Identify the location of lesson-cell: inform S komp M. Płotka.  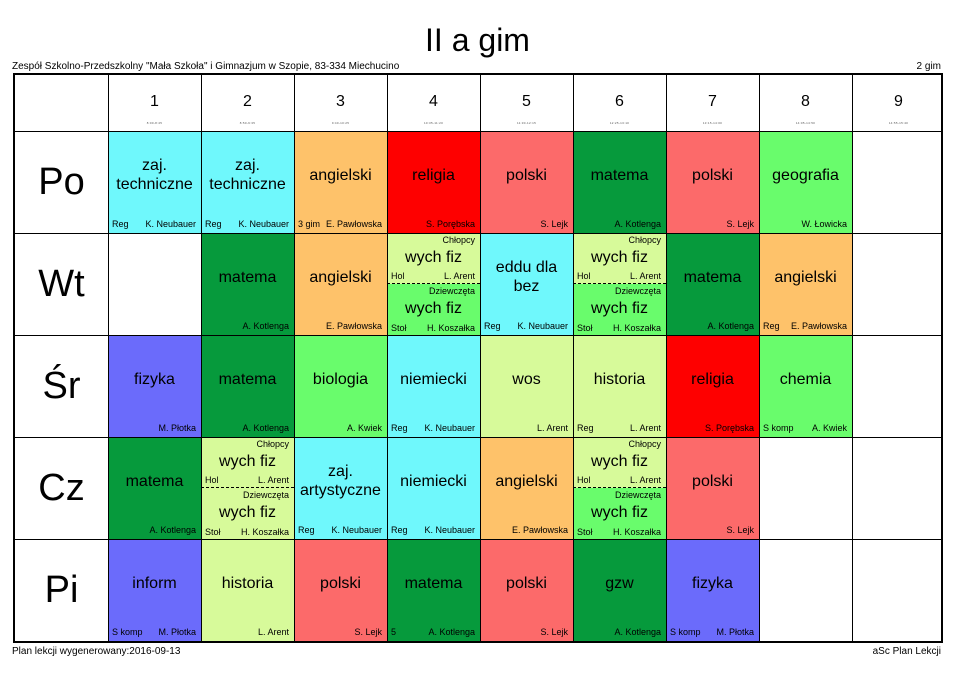
(154, 590).